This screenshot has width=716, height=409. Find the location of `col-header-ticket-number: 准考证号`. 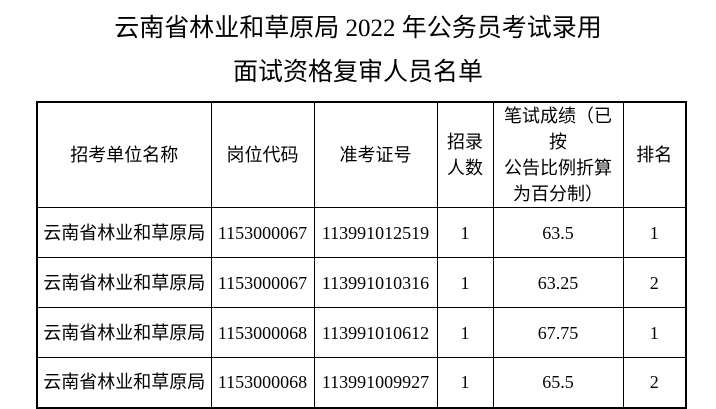

col-header-ticket-number: 准考证号 is located at coordinates (375, 154).